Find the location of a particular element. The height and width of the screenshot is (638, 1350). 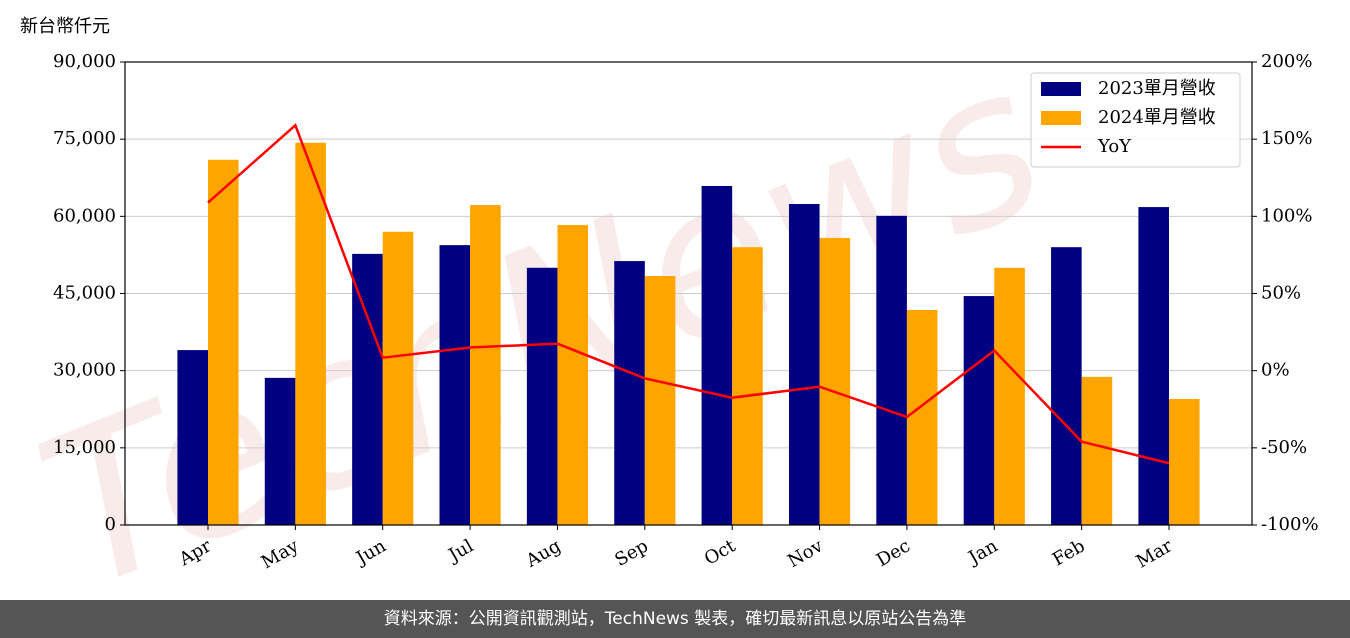

y-tick-label: 45,000 is located at coordinates (84, 293).